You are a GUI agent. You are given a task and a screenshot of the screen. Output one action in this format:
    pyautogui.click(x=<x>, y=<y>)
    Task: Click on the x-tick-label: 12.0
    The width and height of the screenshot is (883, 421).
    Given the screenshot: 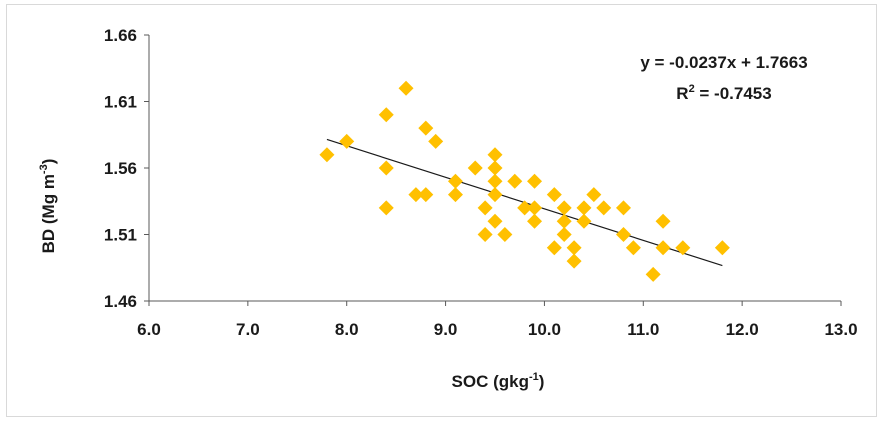 What is the action you would take?
    pyautogui.click(x=742, y=329)
    